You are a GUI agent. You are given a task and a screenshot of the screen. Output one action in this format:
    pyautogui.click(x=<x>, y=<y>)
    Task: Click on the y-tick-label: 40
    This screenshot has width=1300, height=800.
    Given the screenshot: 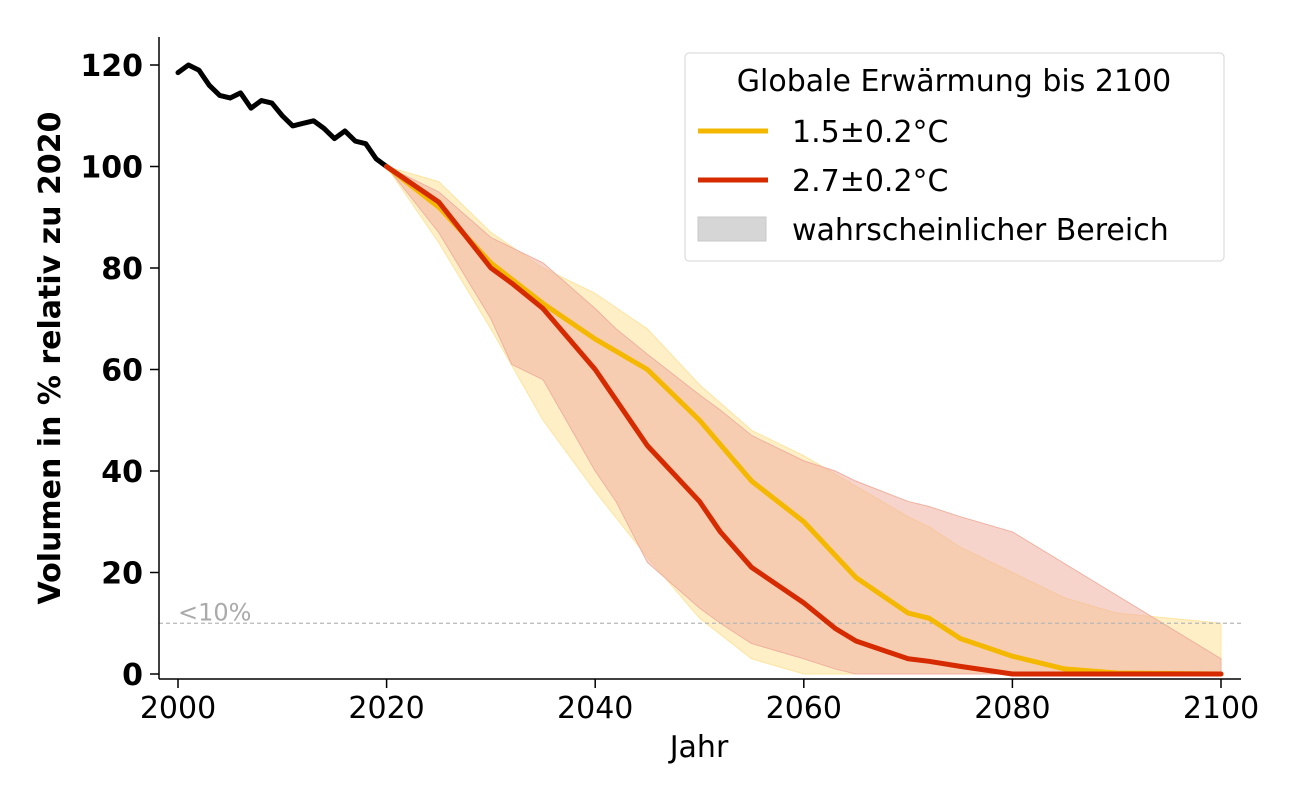 What is the action you would take?
    pyautogui.click(x=122, y=472)
    